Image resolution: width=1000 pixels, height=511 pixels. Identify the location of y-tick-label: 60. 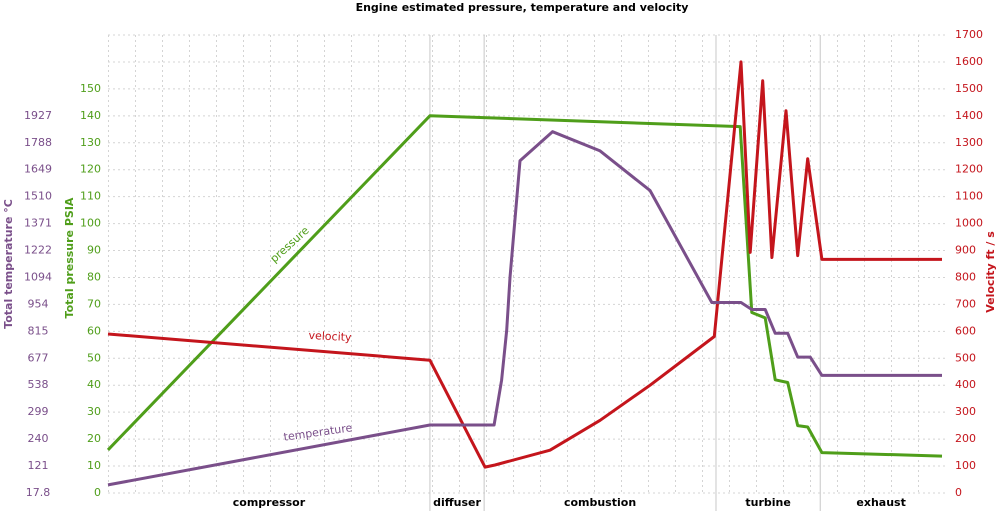
(94, 330).